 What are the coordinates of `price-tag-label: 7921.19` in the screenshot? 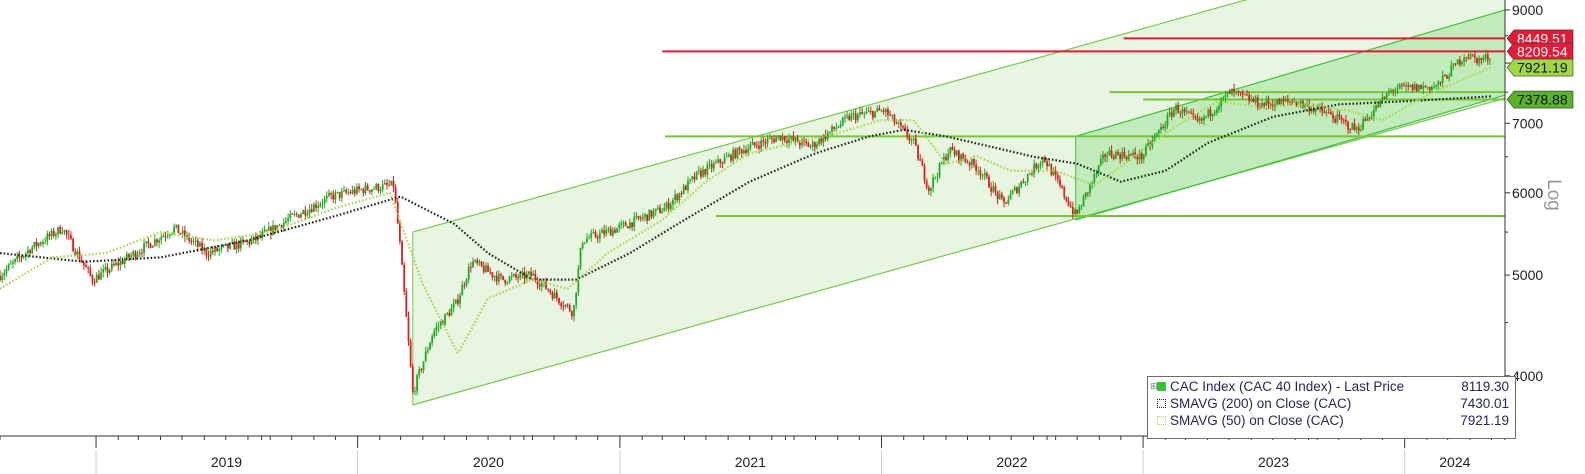 It's located at (1542, 68).